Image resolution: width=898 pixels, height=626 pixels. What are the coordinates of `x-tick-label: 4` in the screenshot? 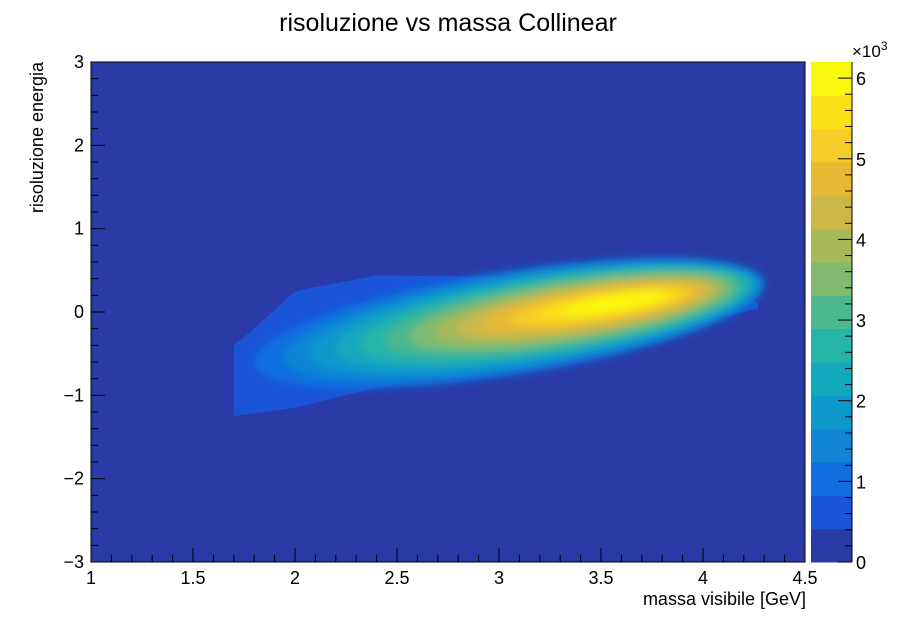 It's located at (703, 578).